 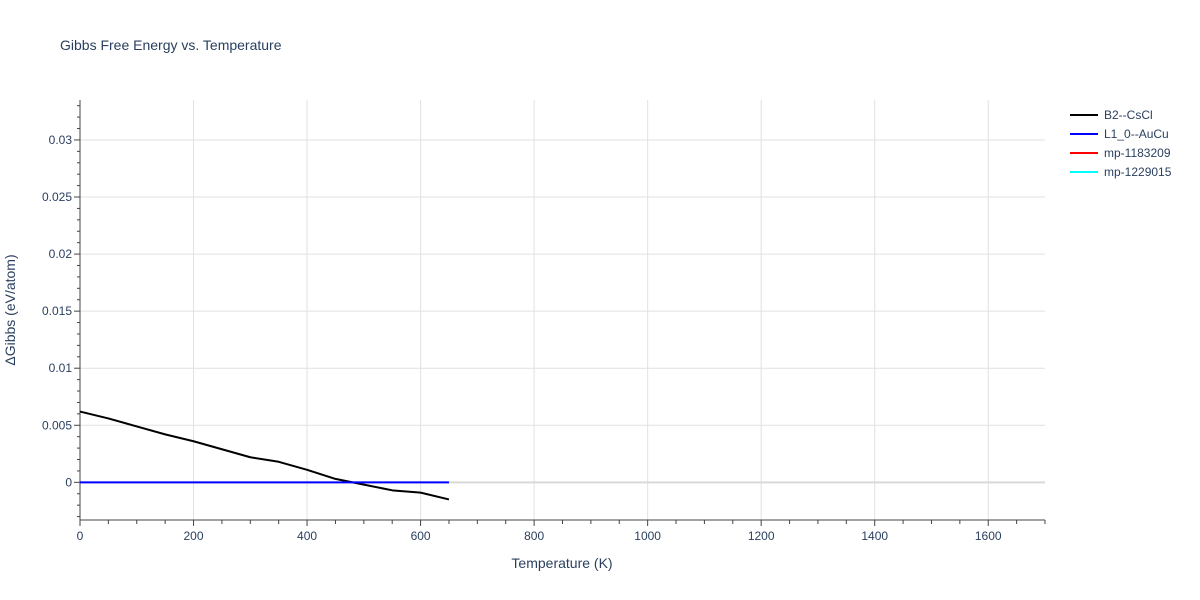 I want to click on legend-label: mp-1183209, so click(x=1137, y=153).